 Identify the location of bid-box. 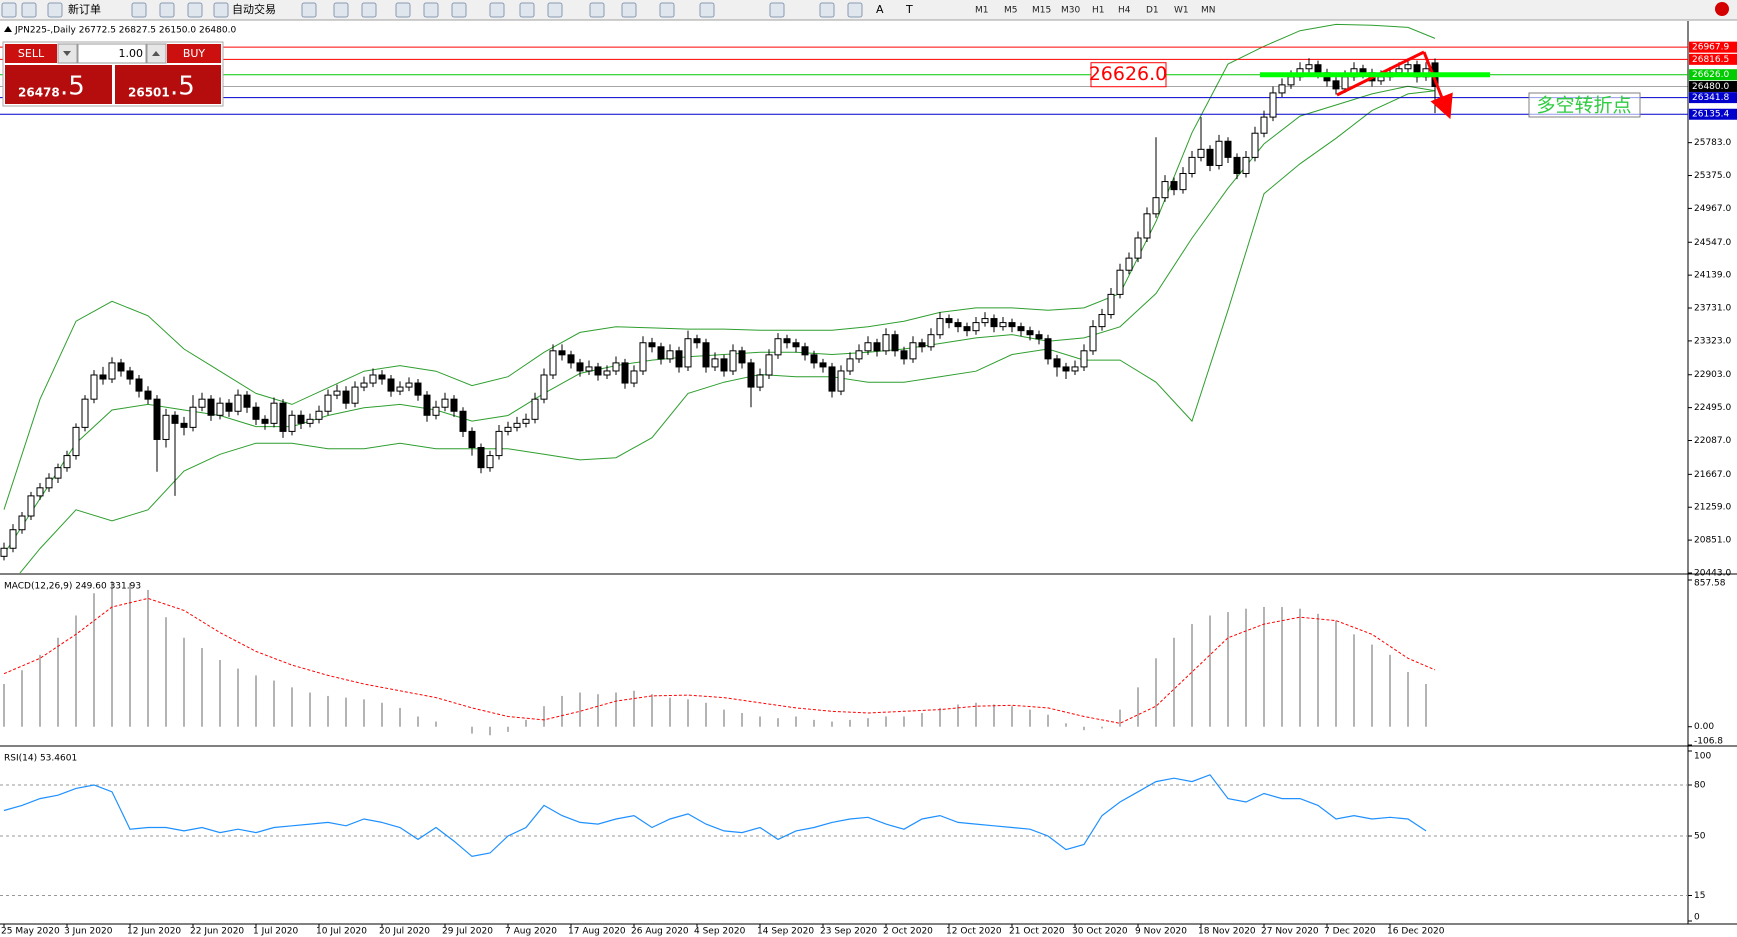
(58, 84).